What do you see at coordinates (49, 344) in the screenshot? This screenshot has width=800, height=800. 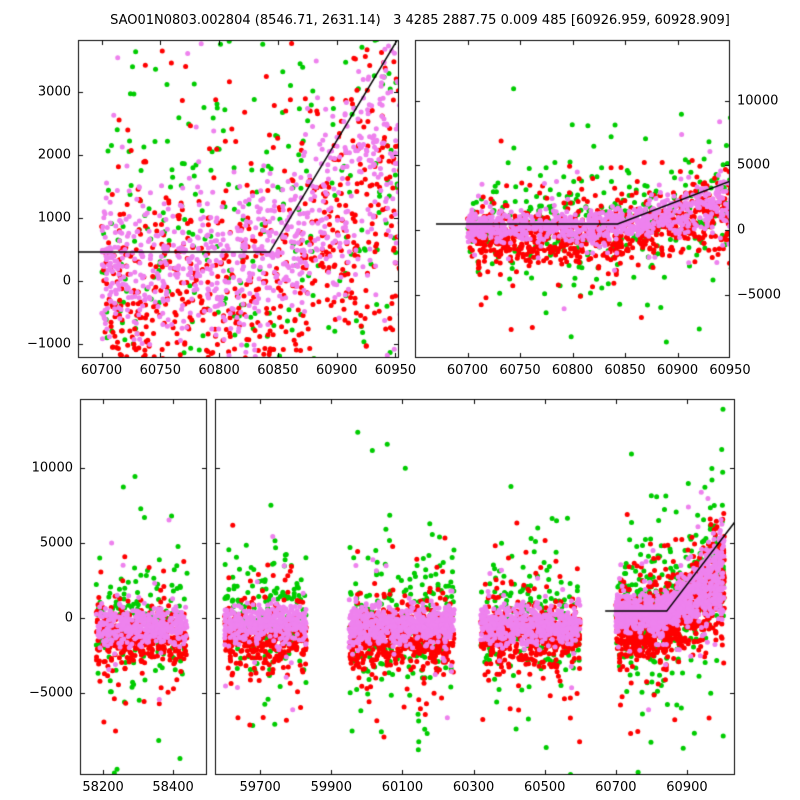 I see `y-tick-label: −1000` at bounding box center [49, 344].